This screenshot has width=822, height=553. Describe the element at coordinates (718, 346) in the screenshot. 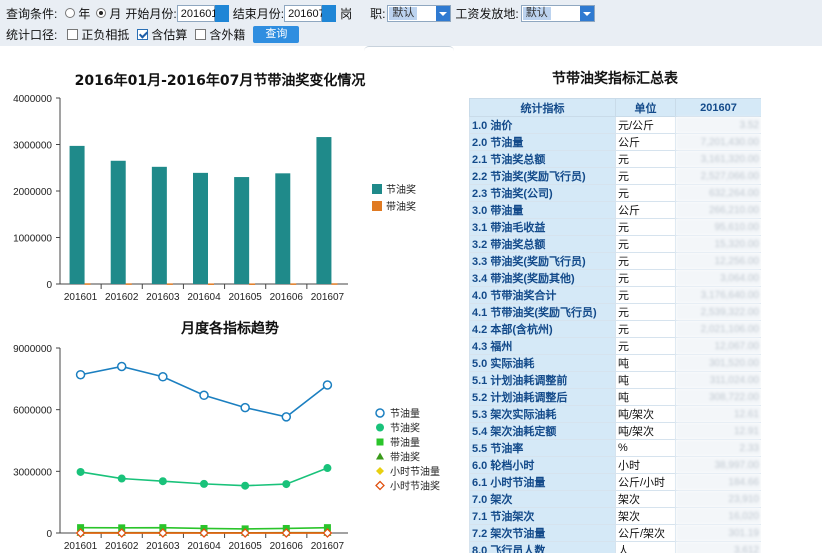

I see `value-cell: 12,067.00` at that location.